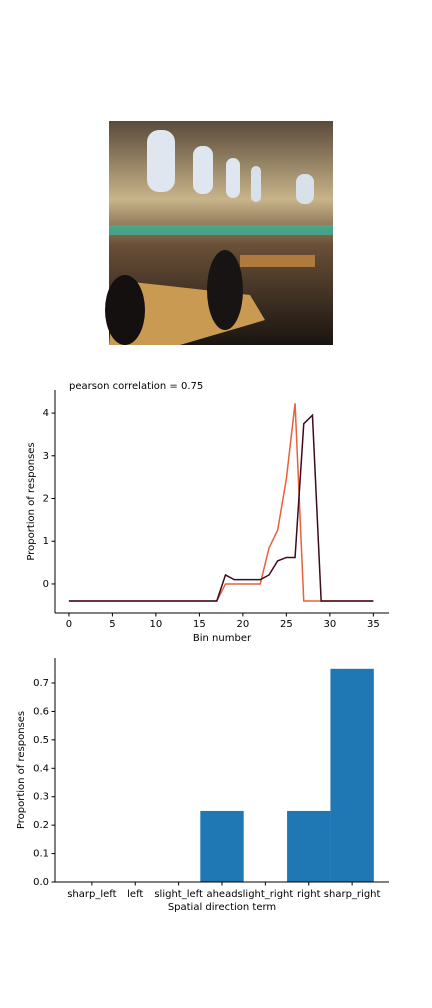  I want to click on x-axis-label: Bin number, so click(222, 638).